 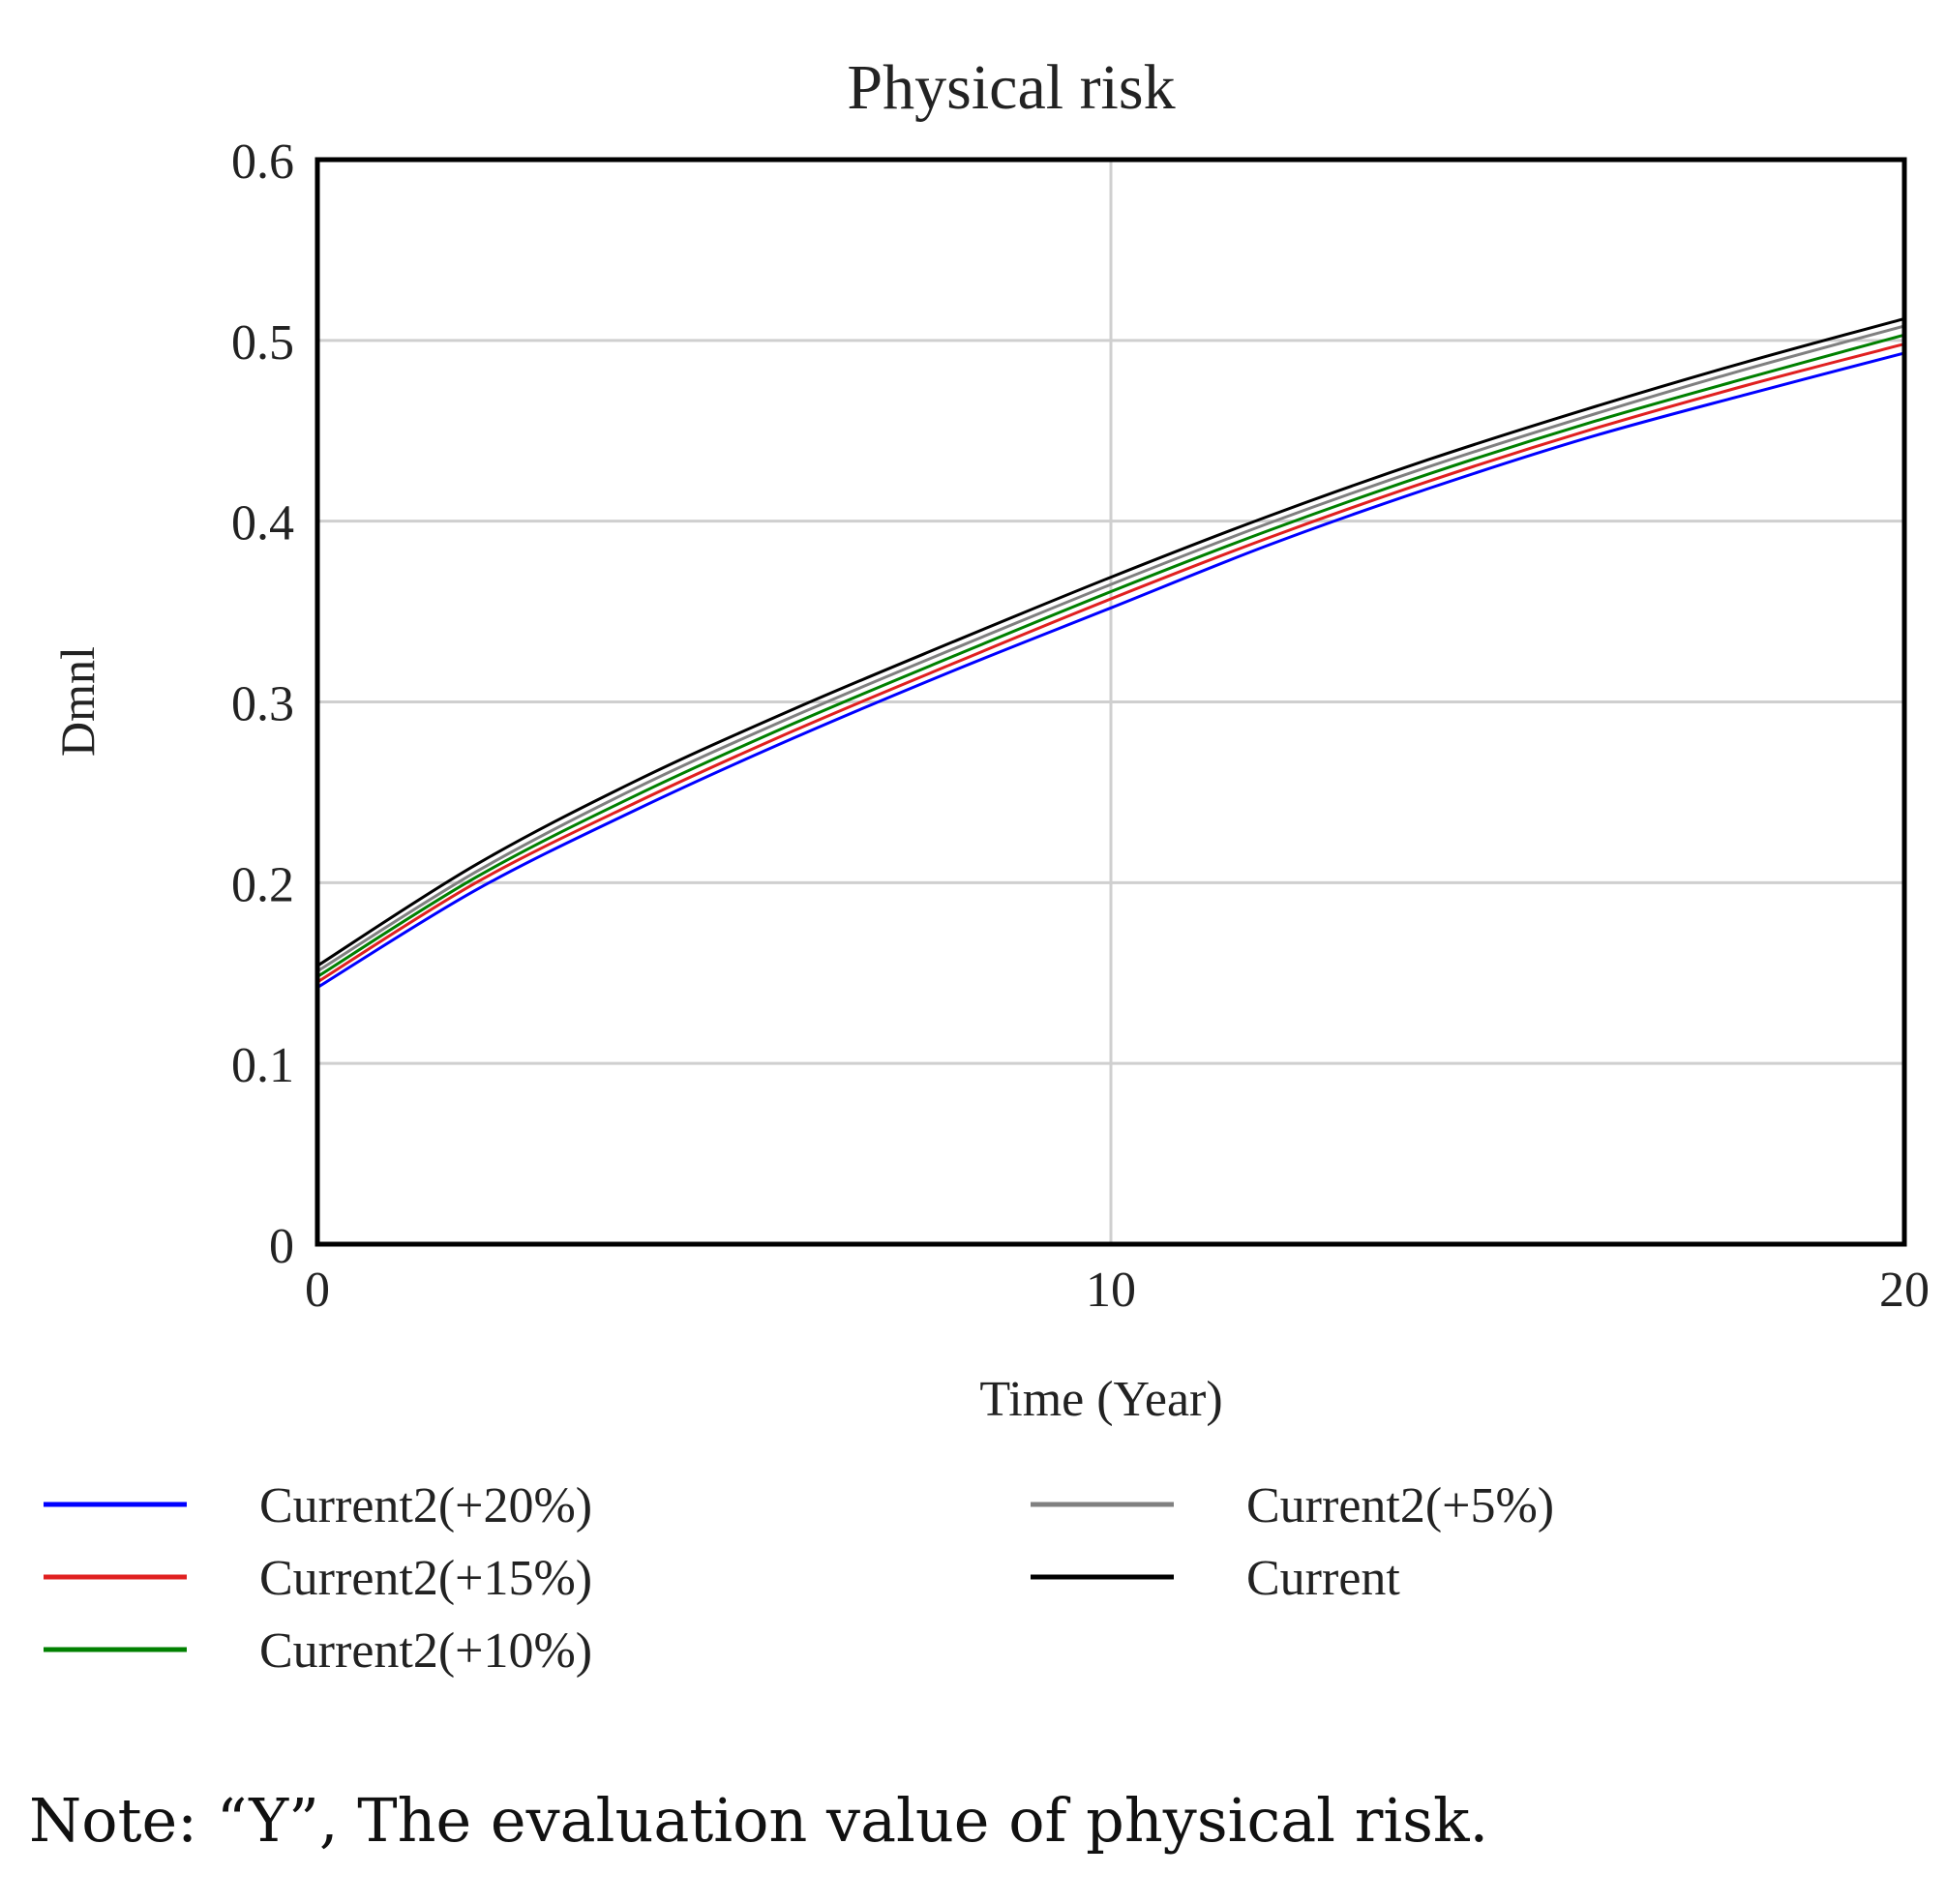 I want to click on legend-label: Current2(+20%), so click(x=425, y=1506).